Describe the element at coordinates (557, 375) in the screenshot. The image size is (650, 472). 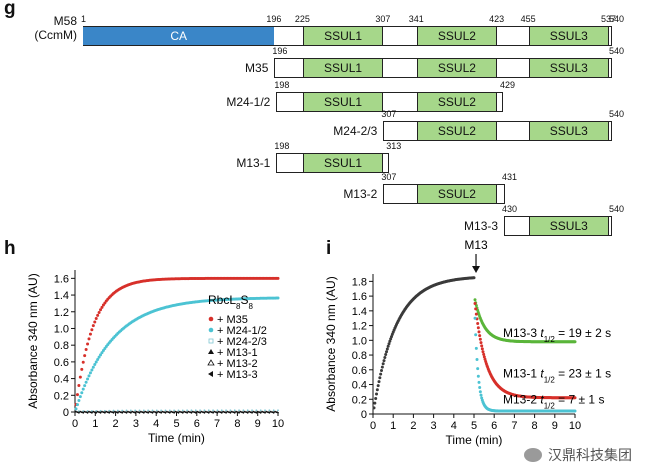
I see `half-life-label: M13-1 t1/2 = 23 ± 1 s` at that location.